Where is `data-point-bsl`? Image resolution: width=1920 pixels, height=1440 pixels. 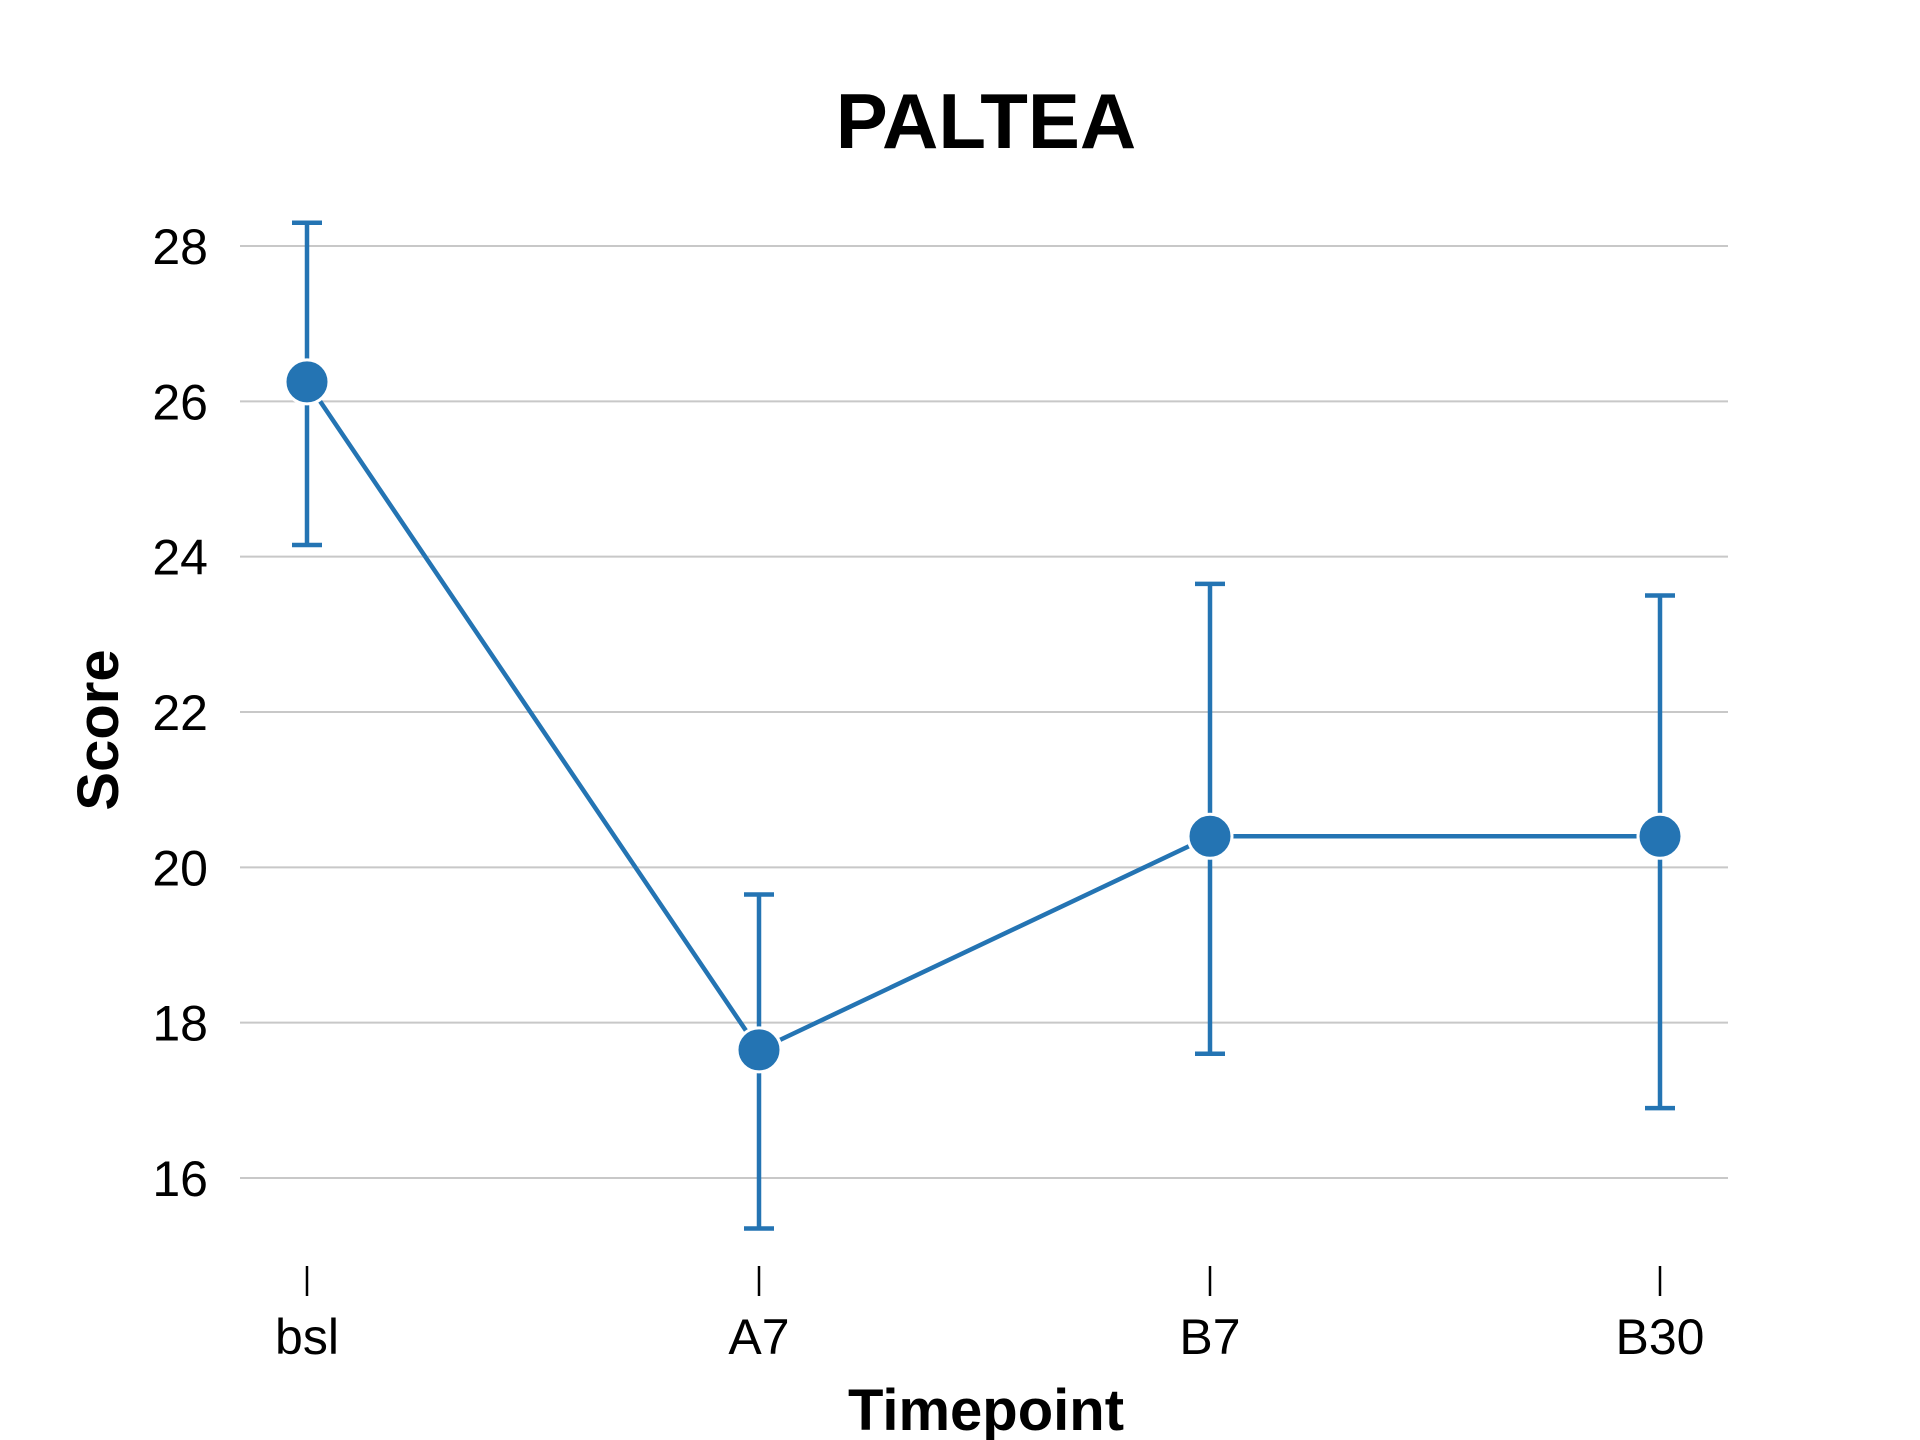 data-point-bsl is located at coordinates (307, 382).